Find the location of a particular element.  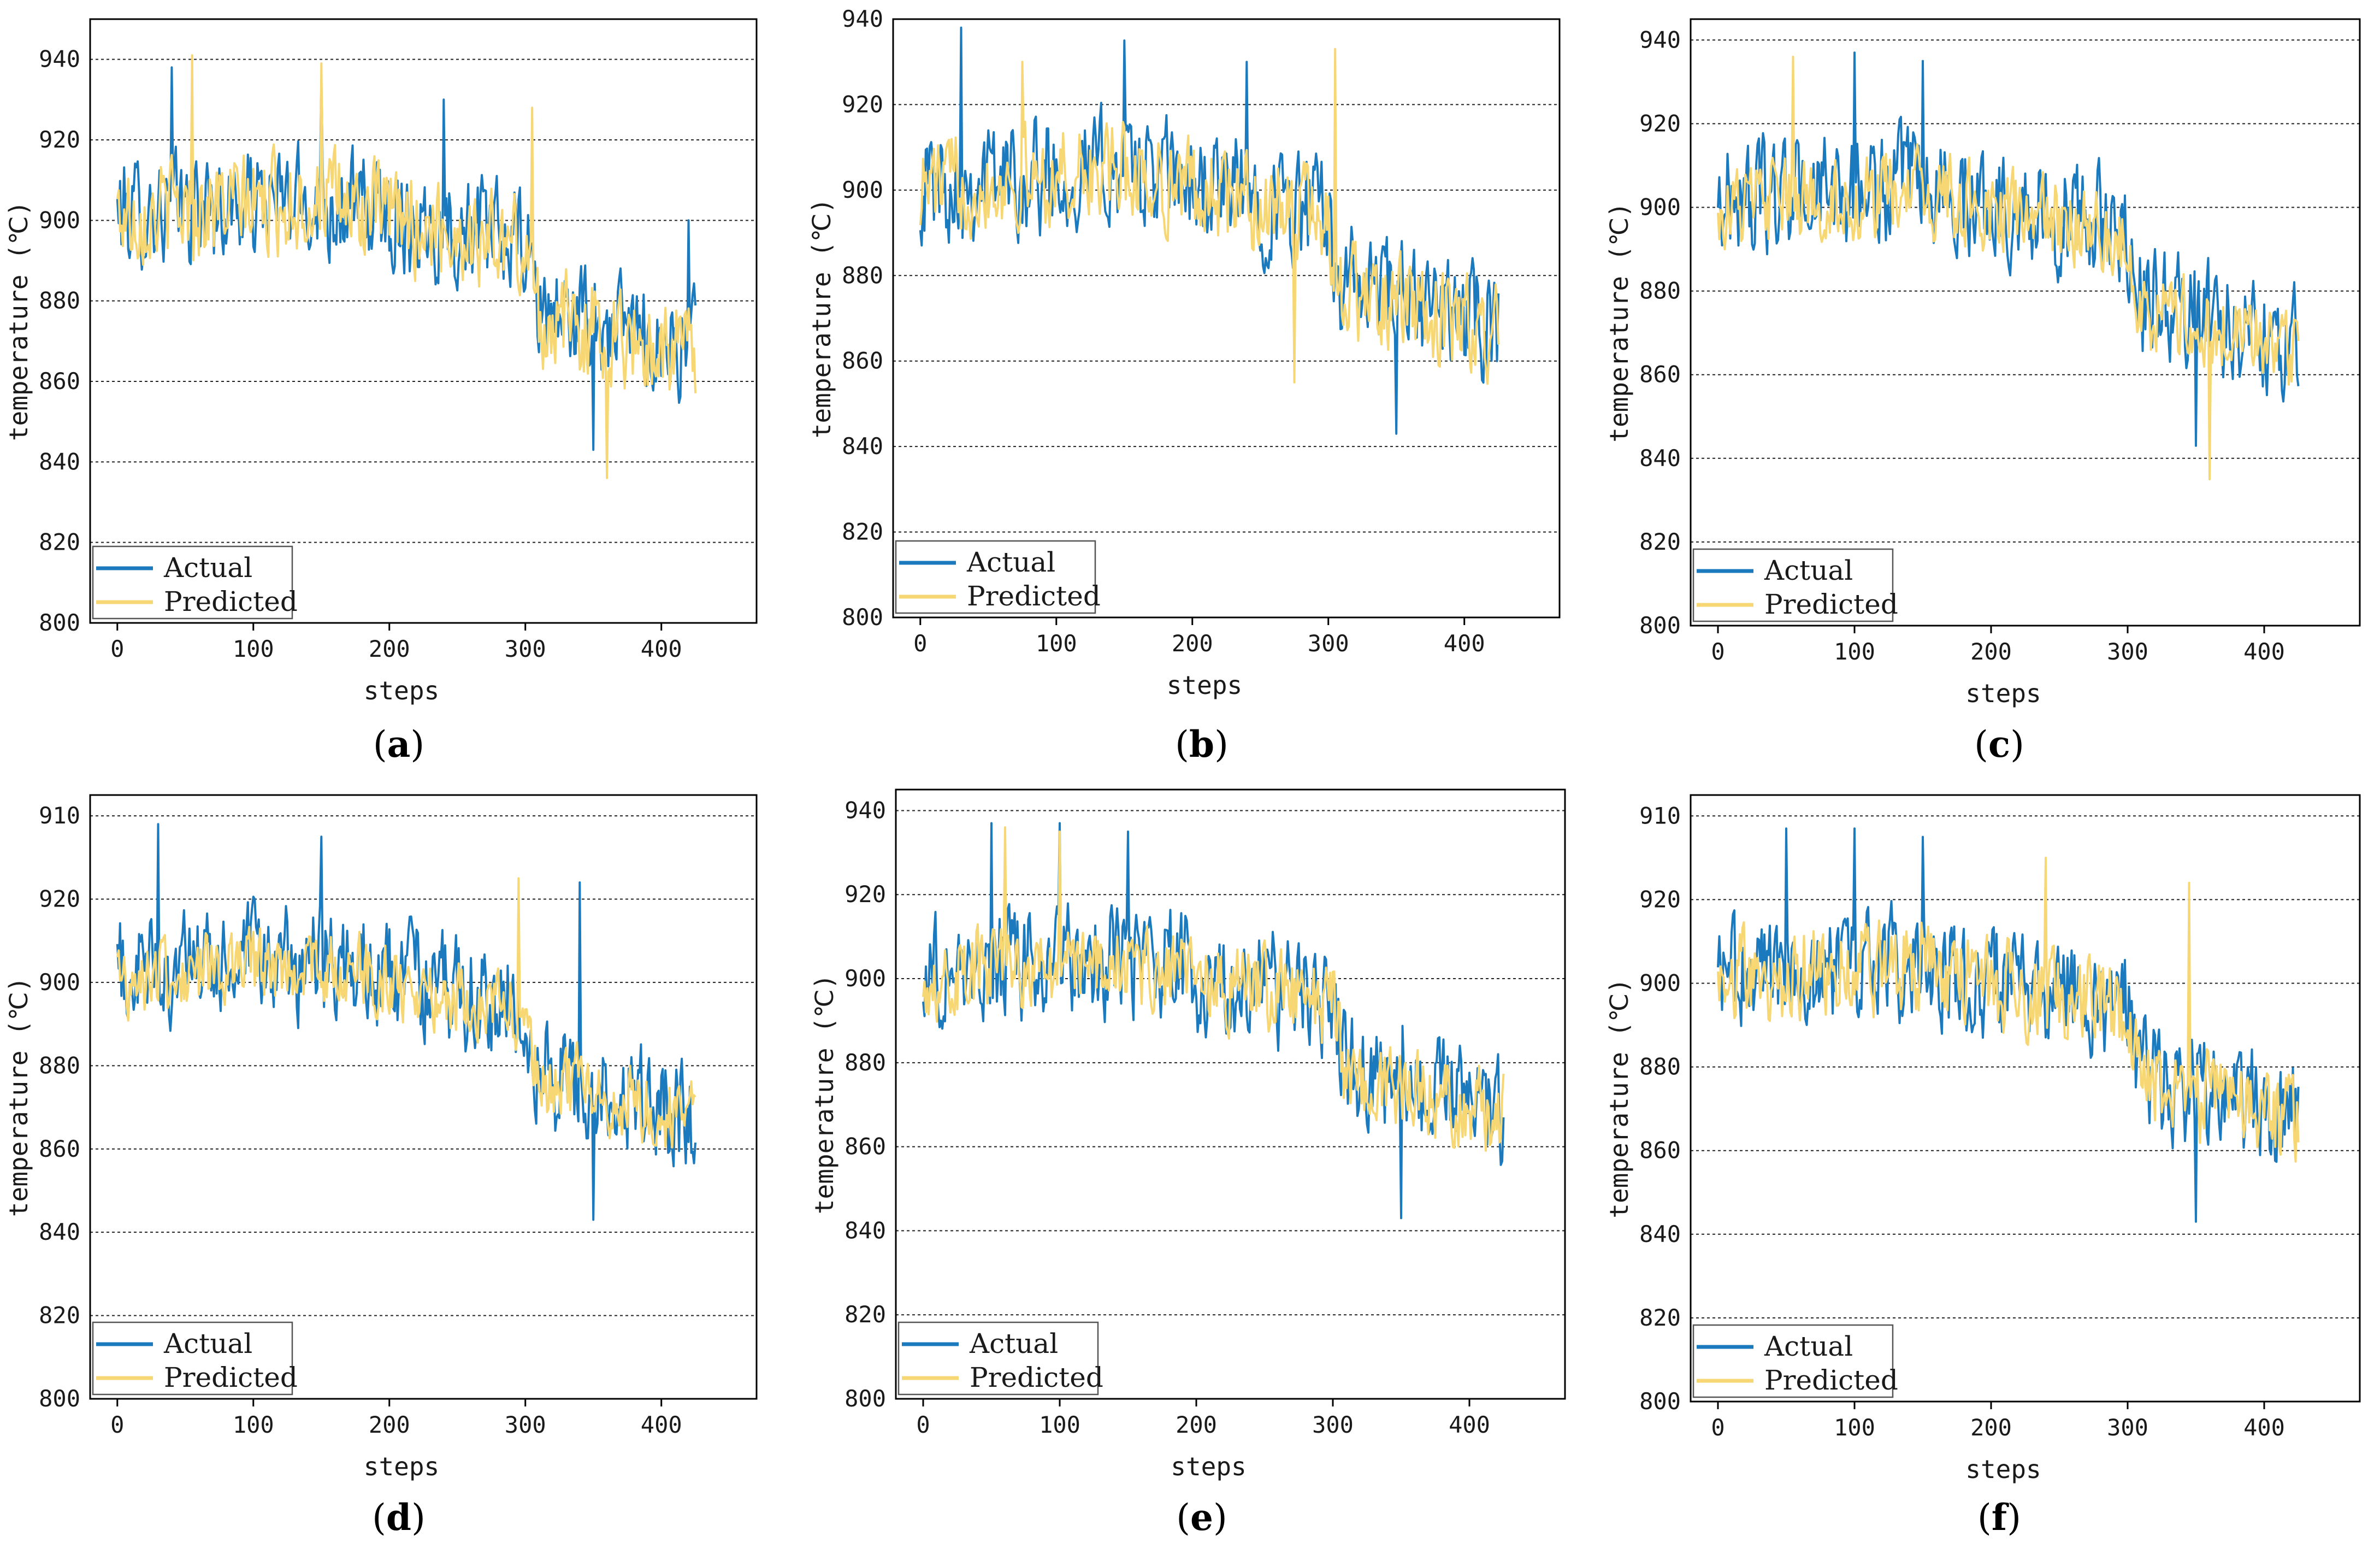

panel-letter: a is located at coordinates (399, 744).